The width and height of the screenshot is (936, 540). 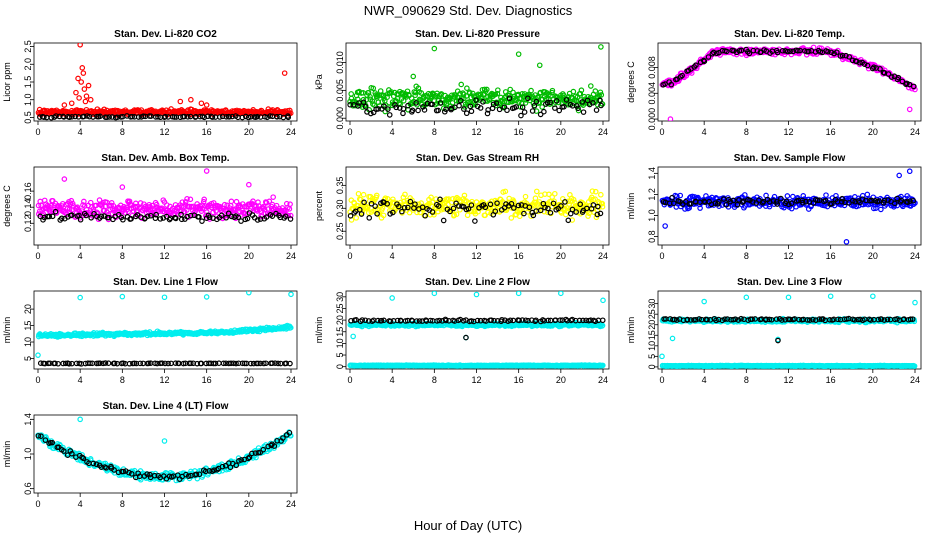 I want to click on y-tick-label: 25, so click(x=340, y=308).